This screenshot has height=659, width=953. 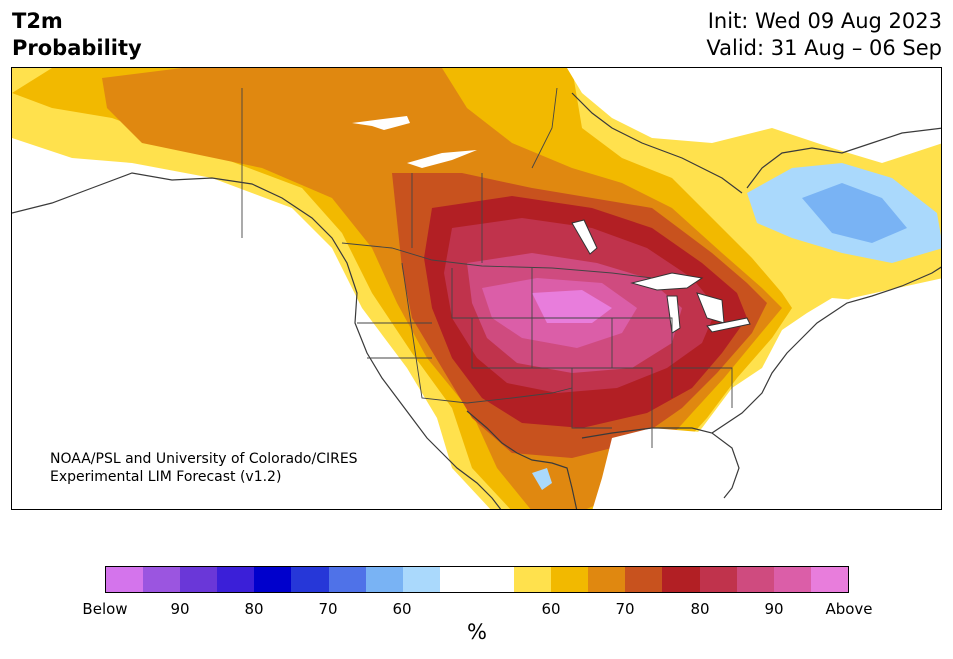 I want to click on valid-period: Valid: 31 Aug – 06 Sep, so click(x=824, y=48).